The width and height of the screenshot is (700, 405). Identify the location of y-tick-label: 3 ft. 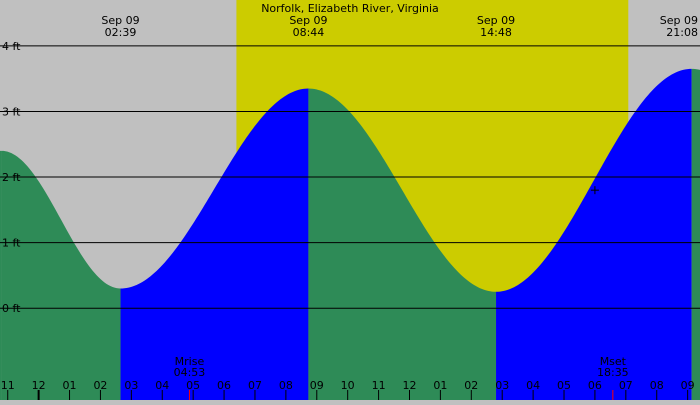
(11, 111).